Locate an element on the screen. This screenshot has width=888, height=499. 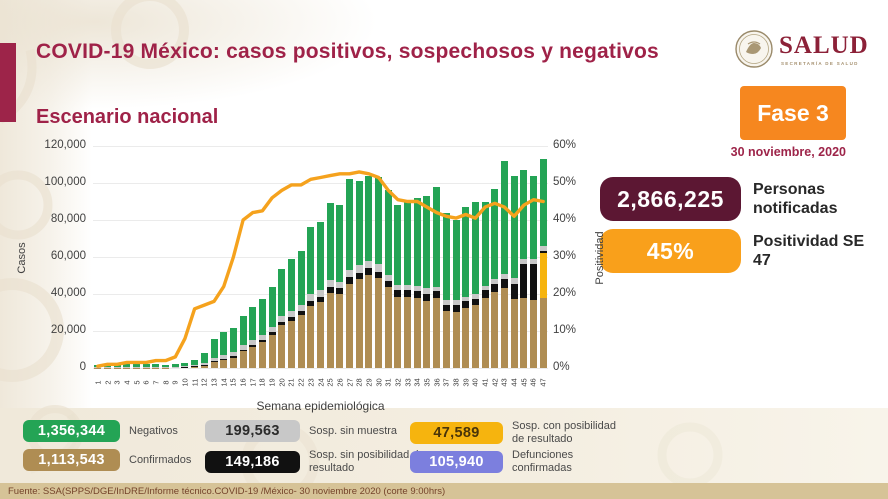
stat-label: Personas notificadas is located at coordinates (795, 198).